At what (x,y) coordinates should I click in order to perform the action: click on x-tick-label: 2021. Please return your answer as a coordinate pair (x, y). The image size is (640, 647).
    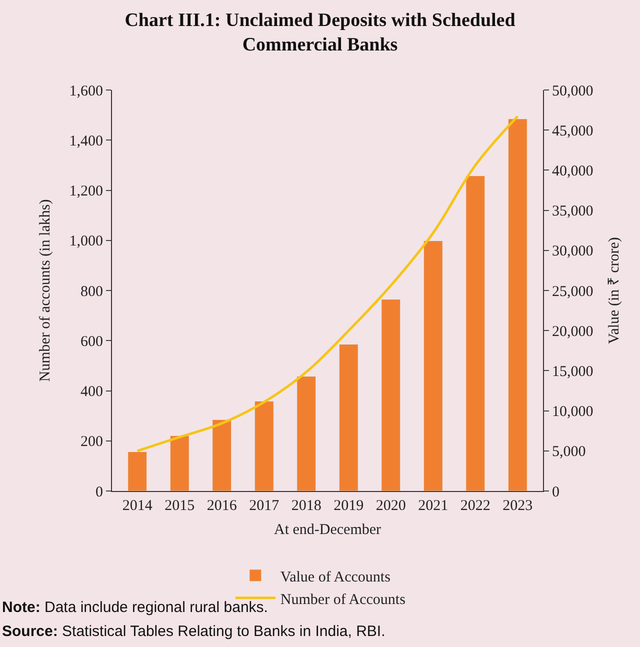
    Looking at the image, I should click on (433, 506).